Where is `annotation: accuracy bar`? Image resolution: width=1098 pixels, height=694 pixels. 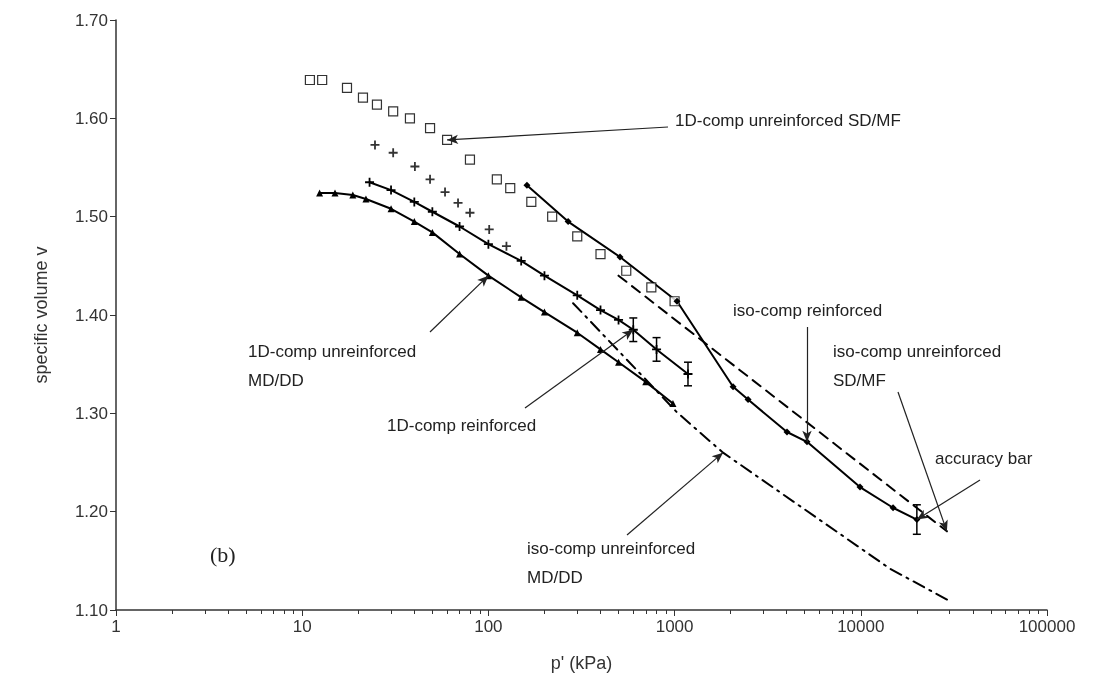 annotation: accuracy bar is located at coordinates (984, 458).